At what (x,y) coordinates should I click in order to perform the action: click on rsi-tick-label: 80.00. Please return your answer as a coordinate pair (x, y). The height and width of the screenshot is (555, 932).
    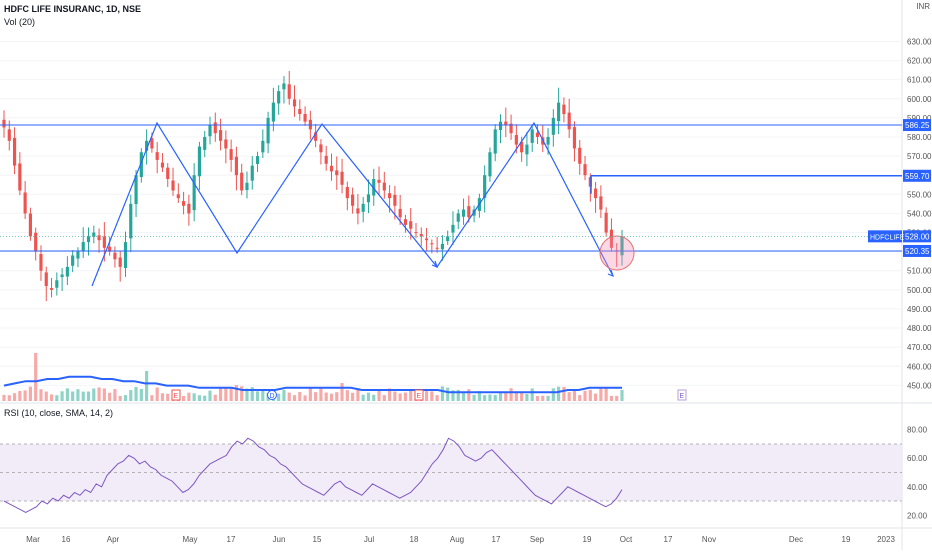
    Looking at the image, I should click on (917, 430).